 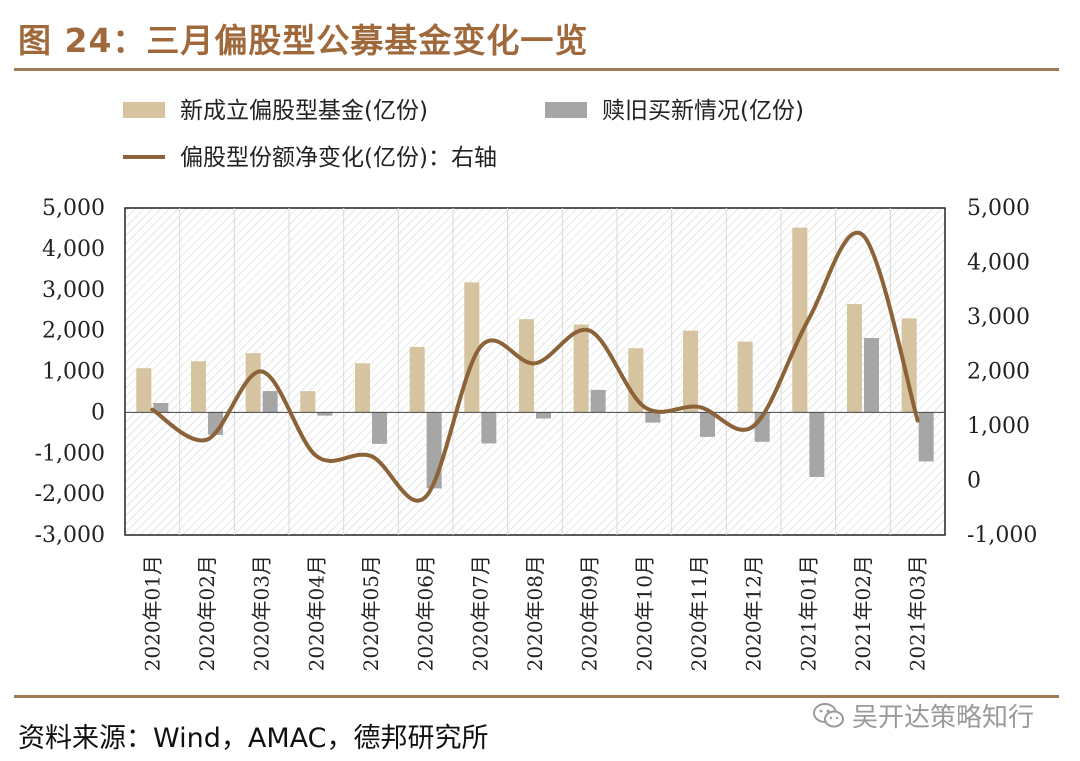 What do you see at coordinates (703, 111) in the screenshot?
I see `legend-label-redemption: 赎旧买新情况(亿份)` at bounding box center [703, 111].